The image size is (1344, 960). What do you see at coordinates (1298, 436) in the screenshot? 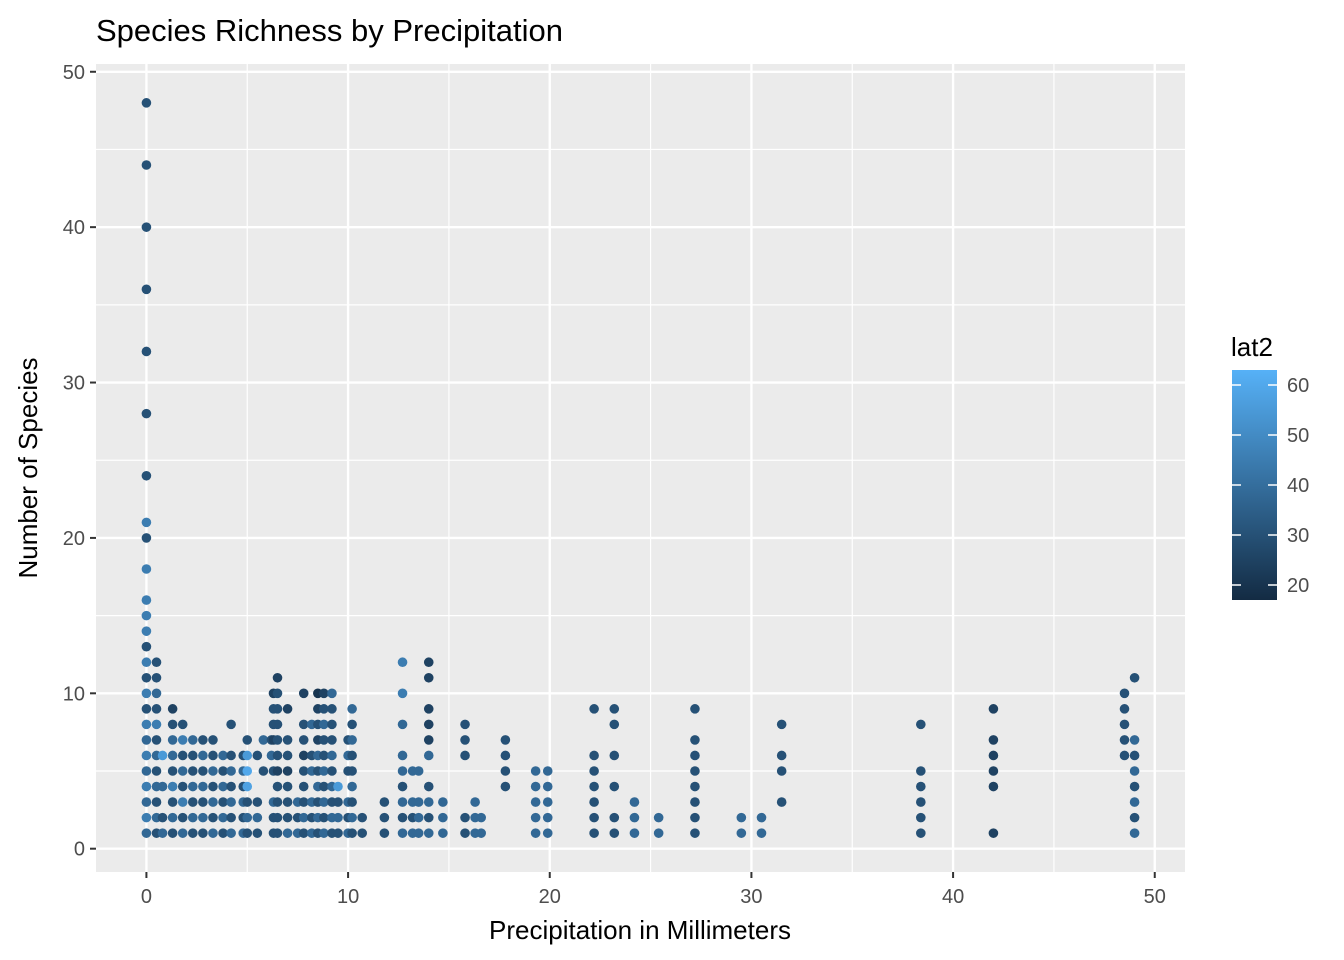
I see `legend-tick-label: 50` at bounding box center [1298, 436].